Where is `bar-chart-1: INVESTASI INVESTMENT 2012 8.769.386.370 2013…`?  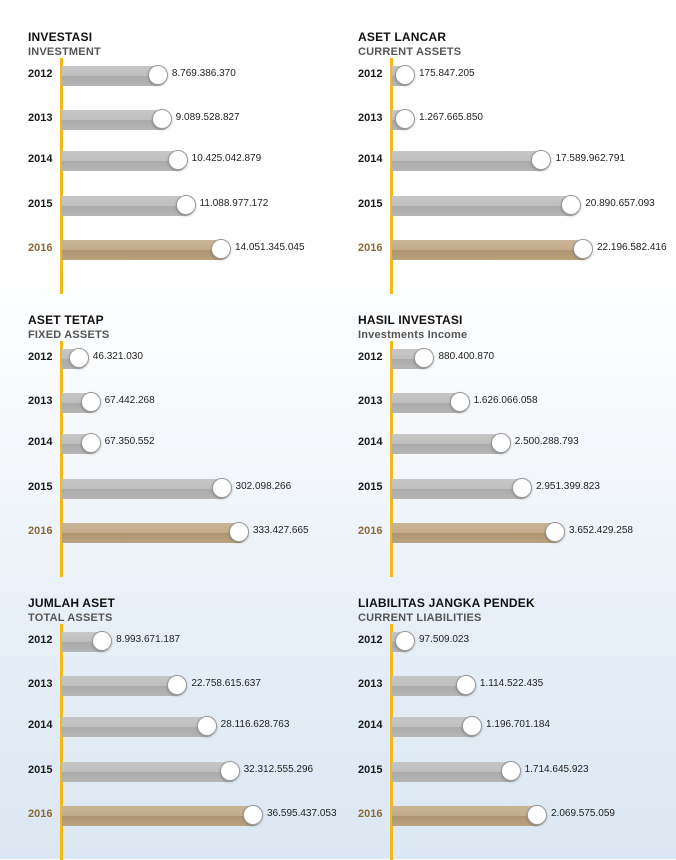
bar-chart-1: INVESTASI INVESTMENT 2012 8.769.386.370 2013… is located at coordinates (183, 162).